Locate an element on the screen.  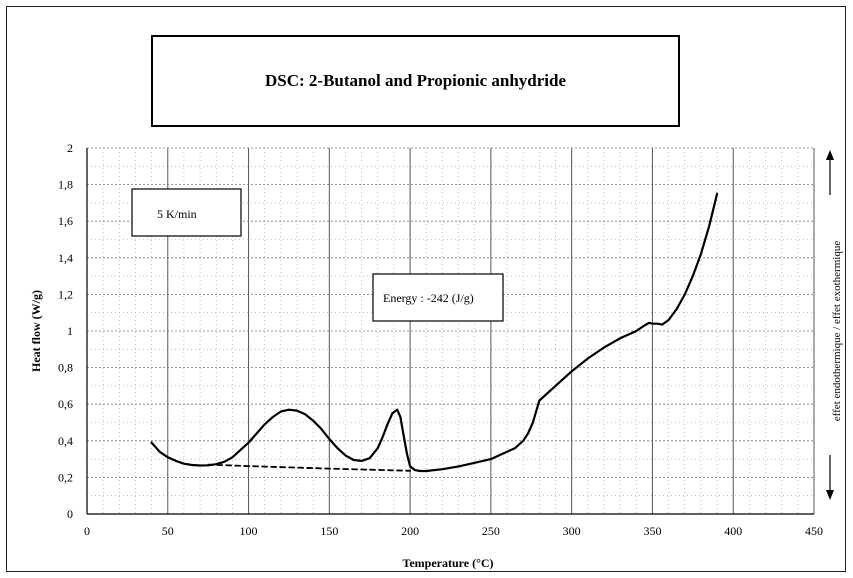
rate-annotation-box is located at coordinates (186, 212).